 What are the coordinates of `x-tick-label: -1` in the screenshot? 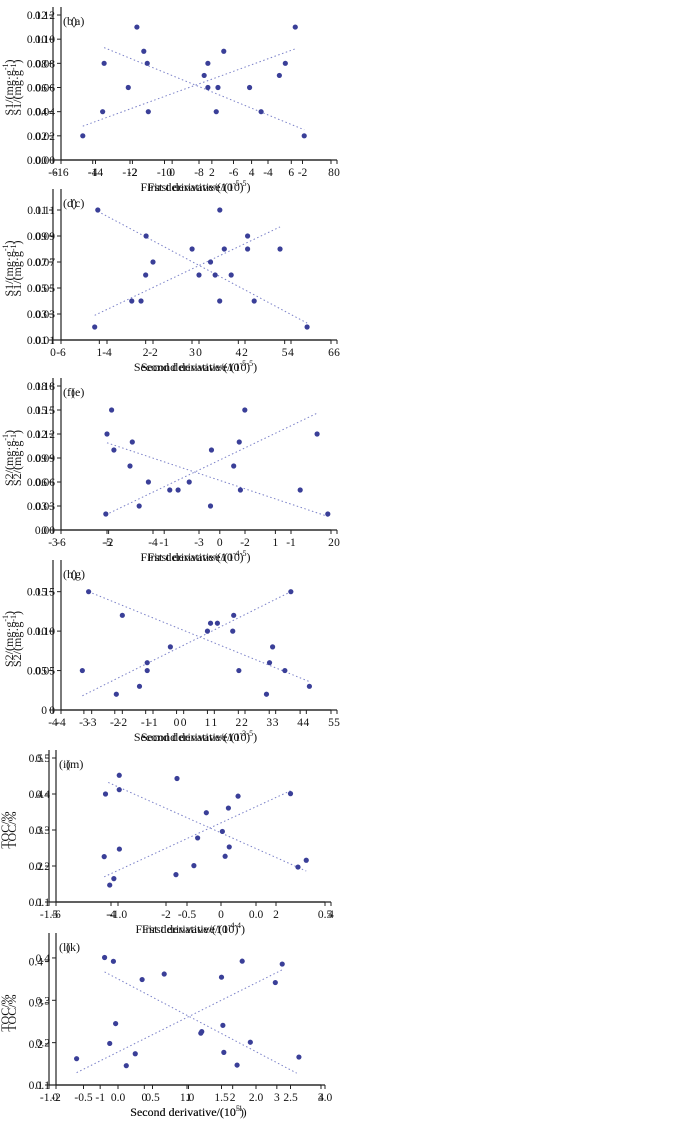 It's located at (164, 543).